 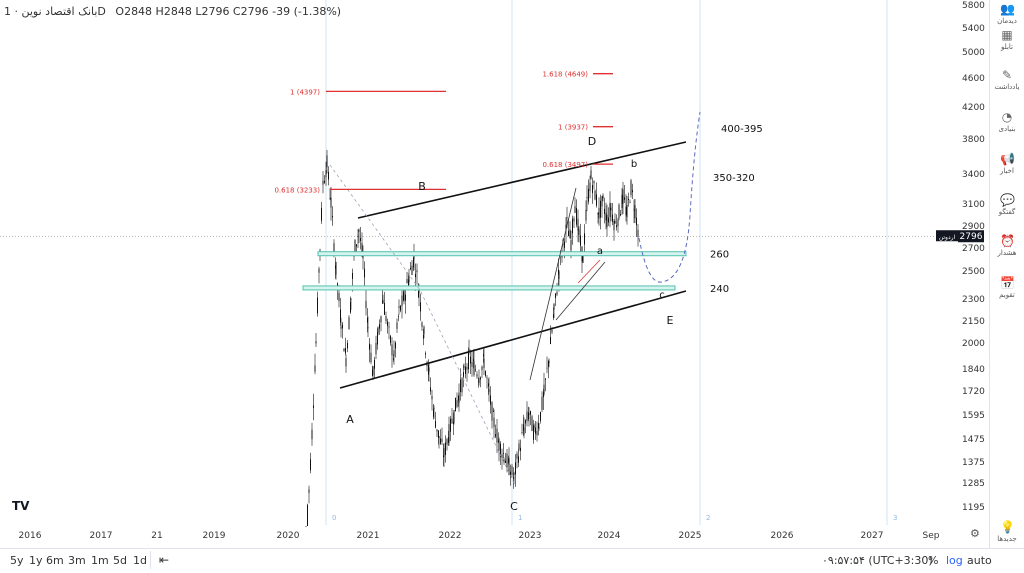 What do you see at coordinates (140, 560) in the screenshot?
I see `tf-1d: 1d` at bounding box center [140, 560].